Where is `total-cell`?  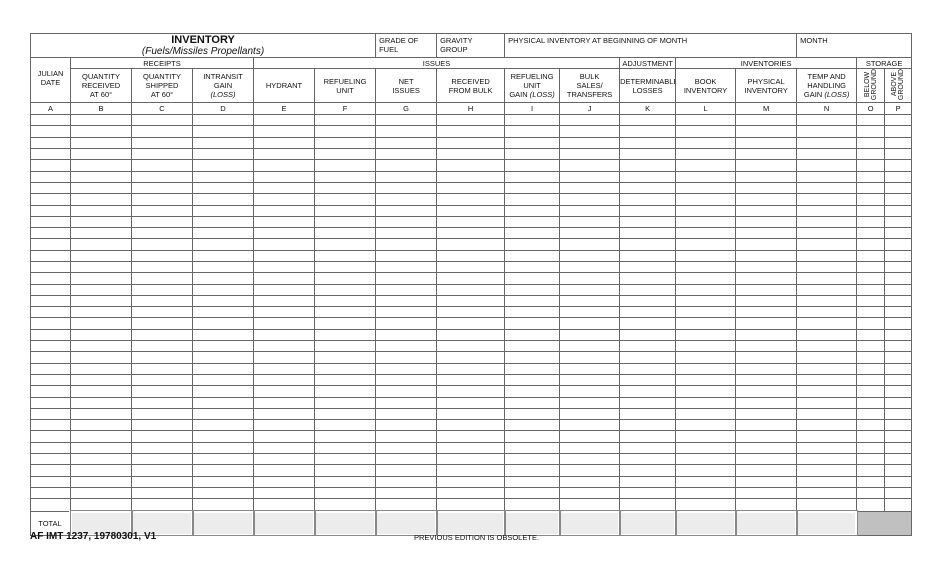
total-cell is located at coordinates (406, 523).